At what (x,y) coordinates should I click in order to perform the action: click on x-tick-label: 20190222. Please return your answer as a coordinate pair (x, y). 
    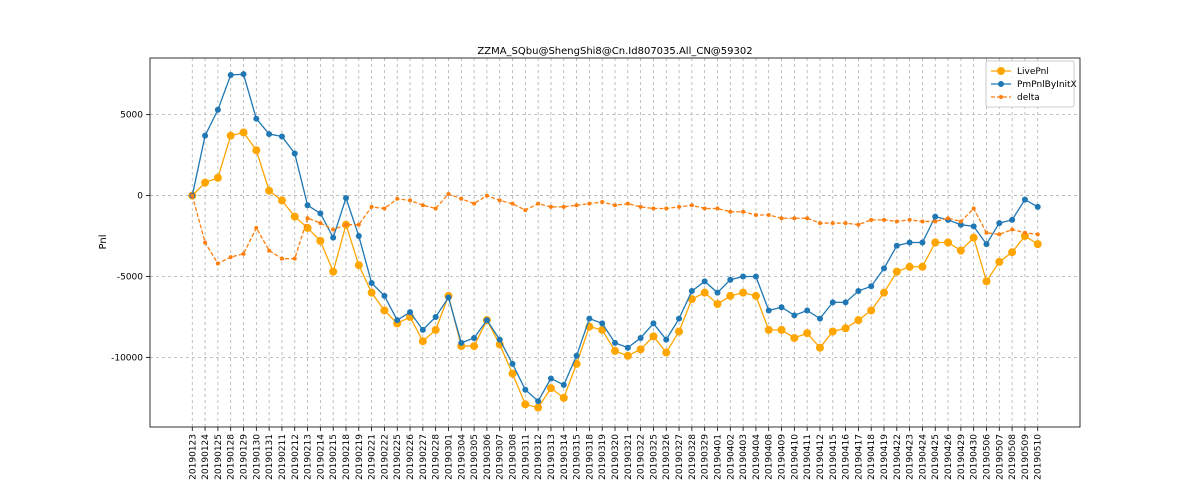
    Looking at the image, I should click on (385, 457).